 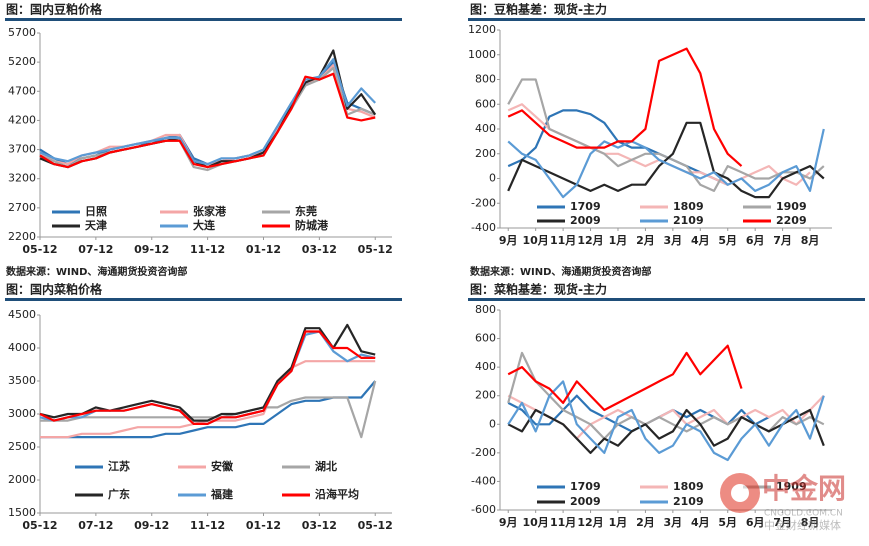 I want to click on x-tick-label: 8月, so click(x=810, y=240).